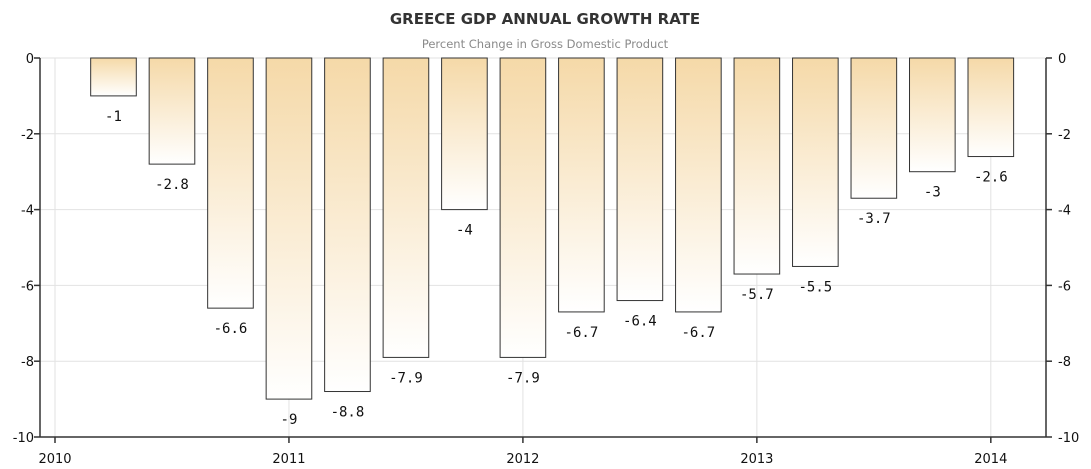 This screenshot has height=469, width=1091. Describe the element at coordinates (231, 329) in the screenshot. I see `data-label: -6.6` at that location.